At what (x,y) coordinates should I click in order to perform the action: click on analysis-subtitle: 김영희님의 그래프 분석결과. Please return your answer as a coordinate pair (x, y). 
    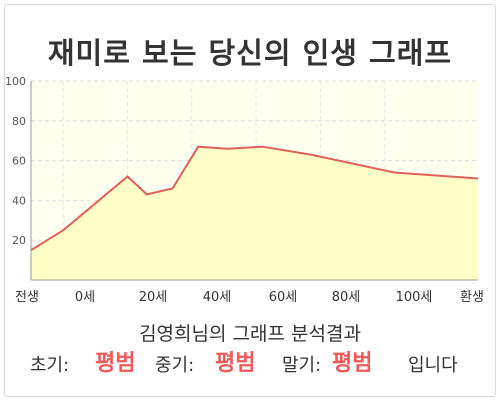
    Looking at the image, I should click on (250, 334).